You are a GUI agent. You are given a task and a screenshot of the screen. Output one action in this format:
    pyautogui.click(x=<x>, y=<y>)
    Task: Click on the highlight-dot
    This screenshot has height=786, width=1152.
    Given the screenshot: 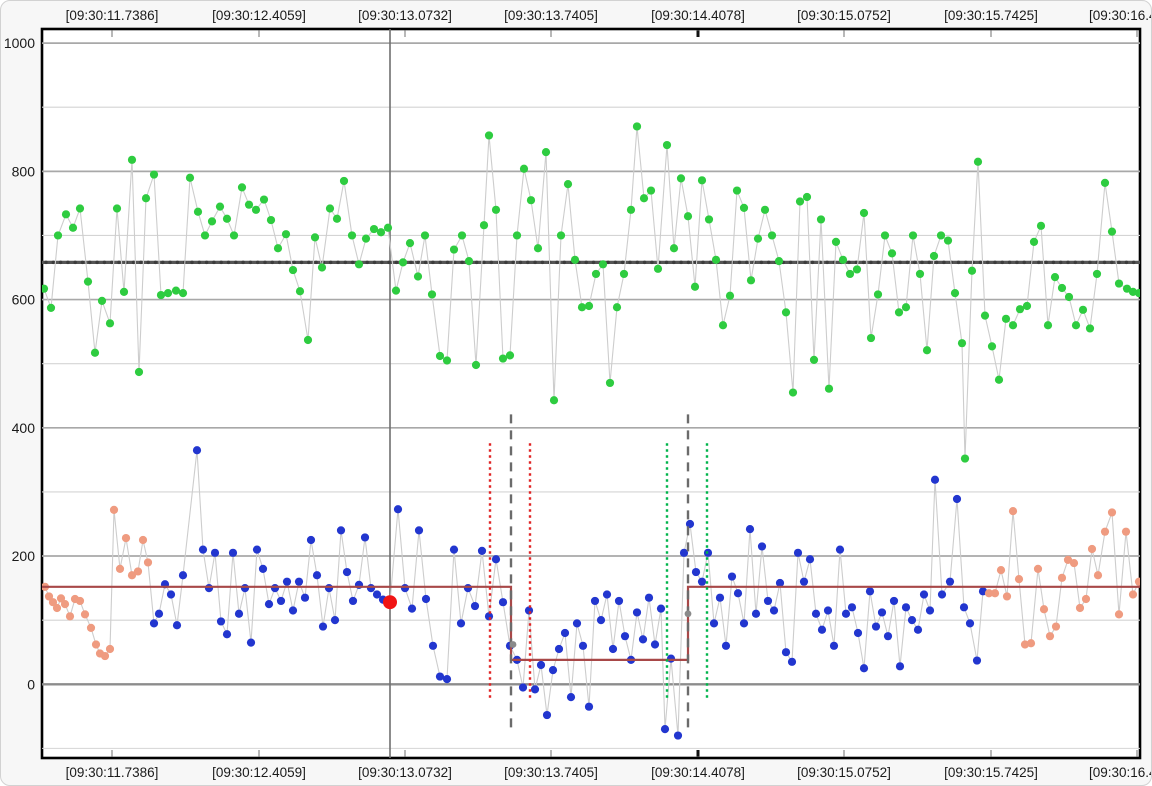 What is the action you would take?
    pyautogui.click(x=390, y=602)
    